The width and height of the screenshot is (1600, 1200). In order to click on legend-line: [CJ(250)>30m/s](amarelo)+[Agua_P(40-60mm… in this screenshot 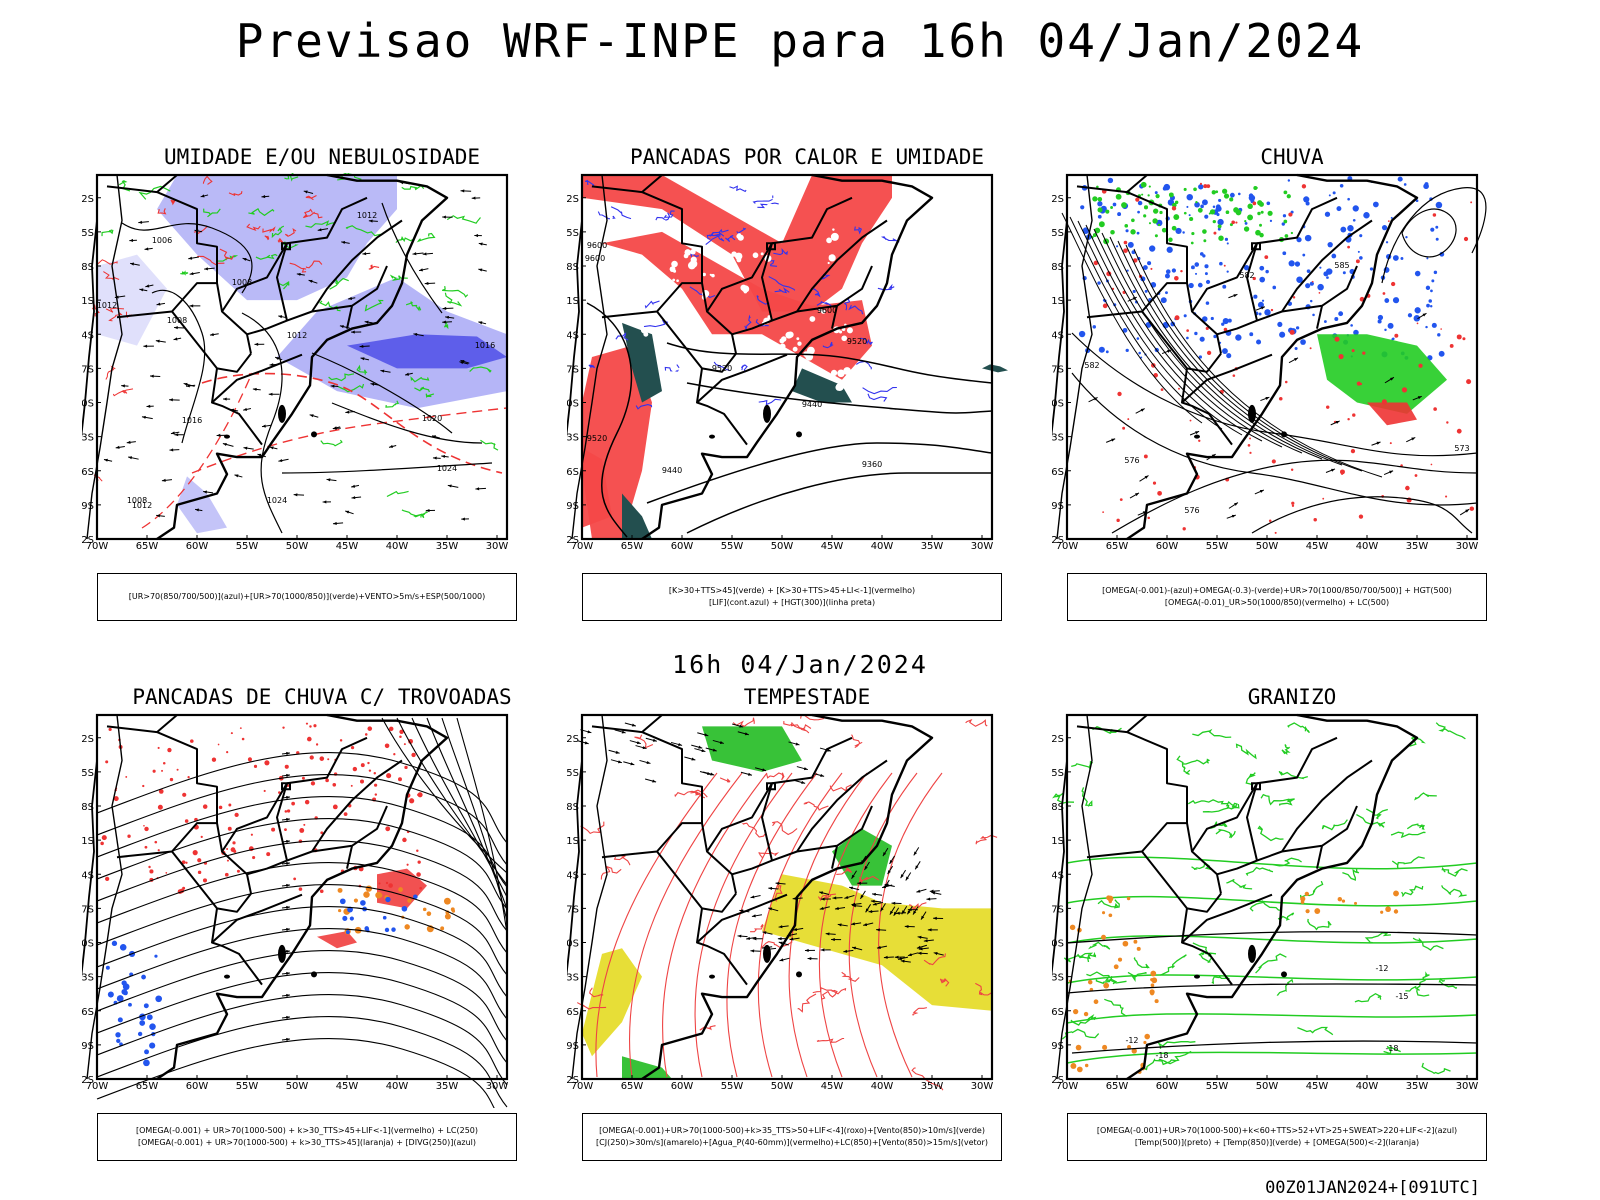, I will do `click(792, 1142)`.